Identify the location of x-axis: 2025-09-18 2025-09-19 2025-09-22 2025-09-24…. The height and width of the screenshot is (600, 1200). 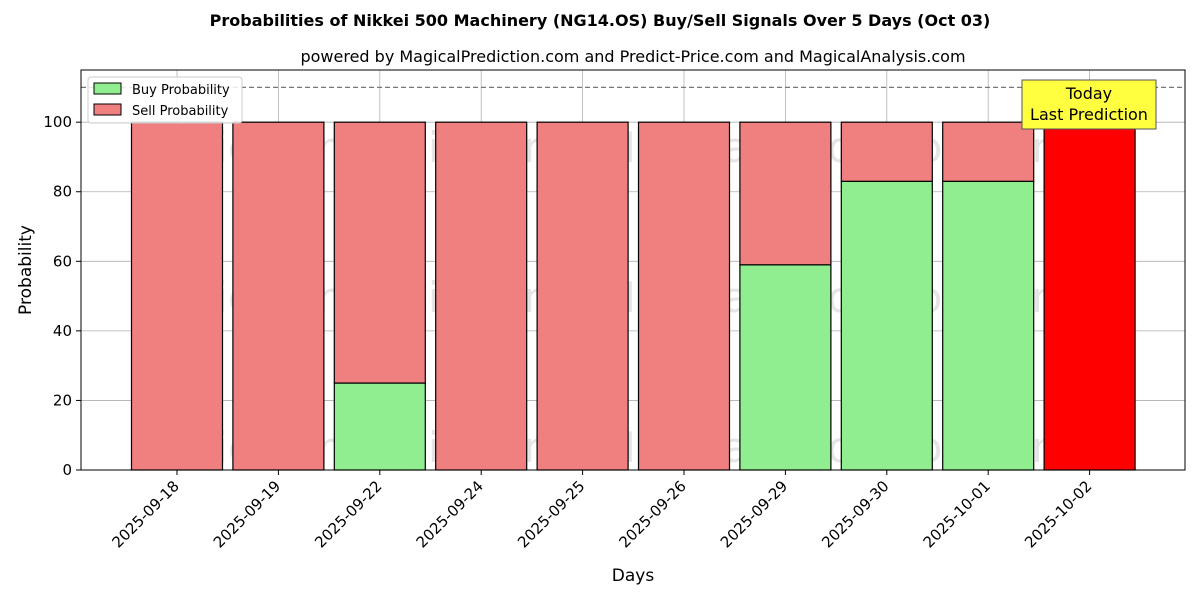
(601, 510).